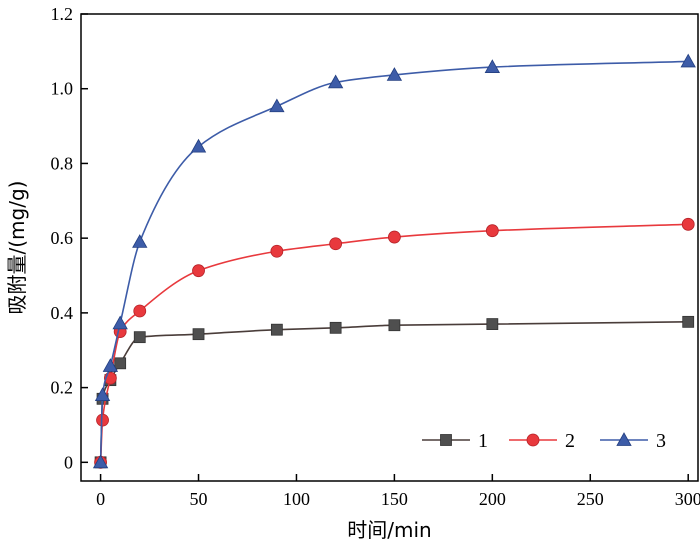 This screenshot has width=700, height=545. Describe the element at coordinates (17, 248) in the screenshot. I see `y-axis-title: 吸附量/(mg/g)` at that location.